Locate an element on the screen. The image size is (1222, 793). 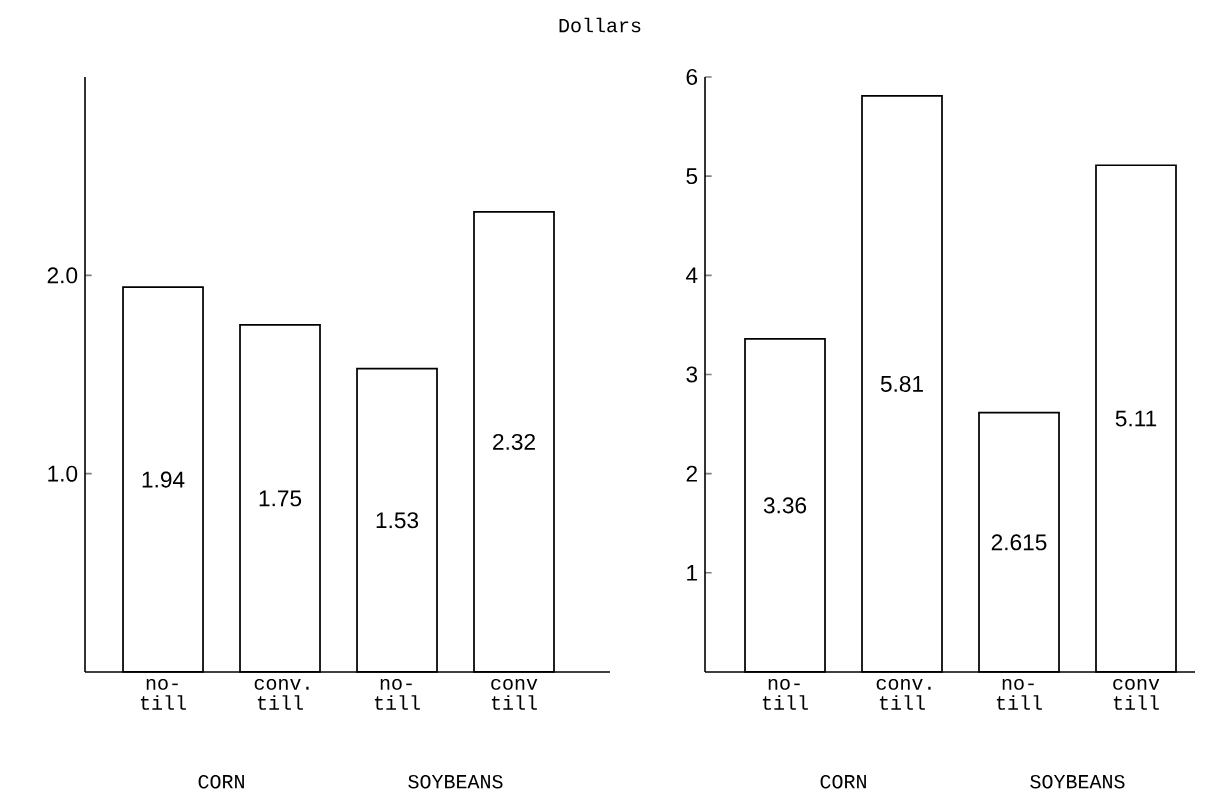
y-tick-label: 2.0 is located at coordinates (62, 275).